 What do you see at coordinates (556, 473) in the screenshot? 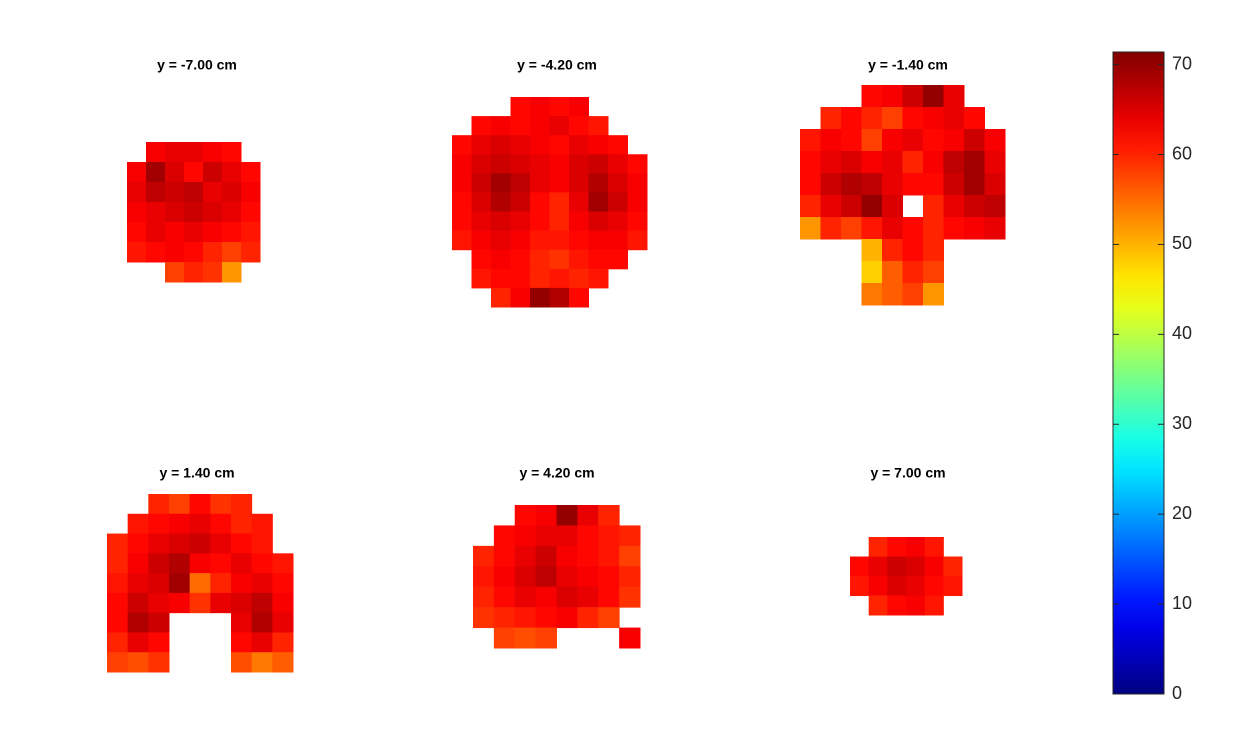
I see `panel-title: y = 4.20 cm` at bounding box center [556, 473].